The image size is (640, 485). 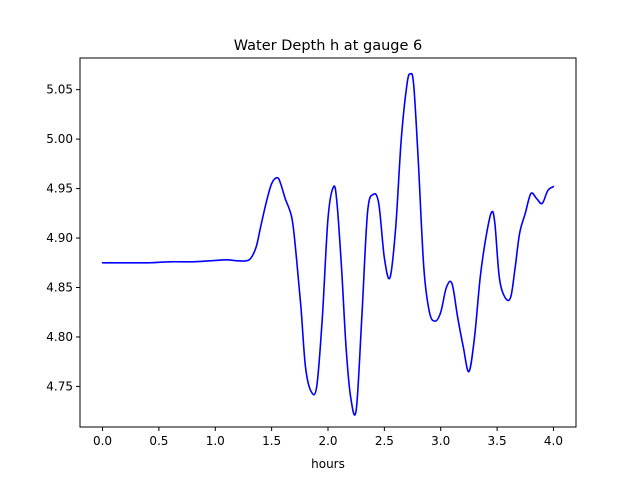 What do you see at coordinates (553, 441) in the screenshot?
I see `x-tick-label: 4.0` at bounding box center [553, 441].